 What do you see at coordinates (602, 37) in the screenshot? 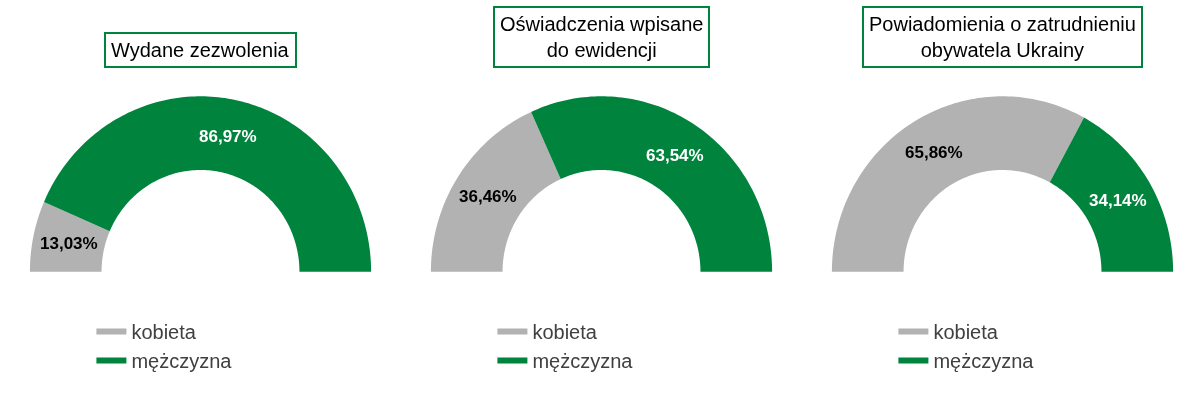
I see `chart-title: Oświadczenia wpisane do ewidencji` at bounding box center [602, 37].